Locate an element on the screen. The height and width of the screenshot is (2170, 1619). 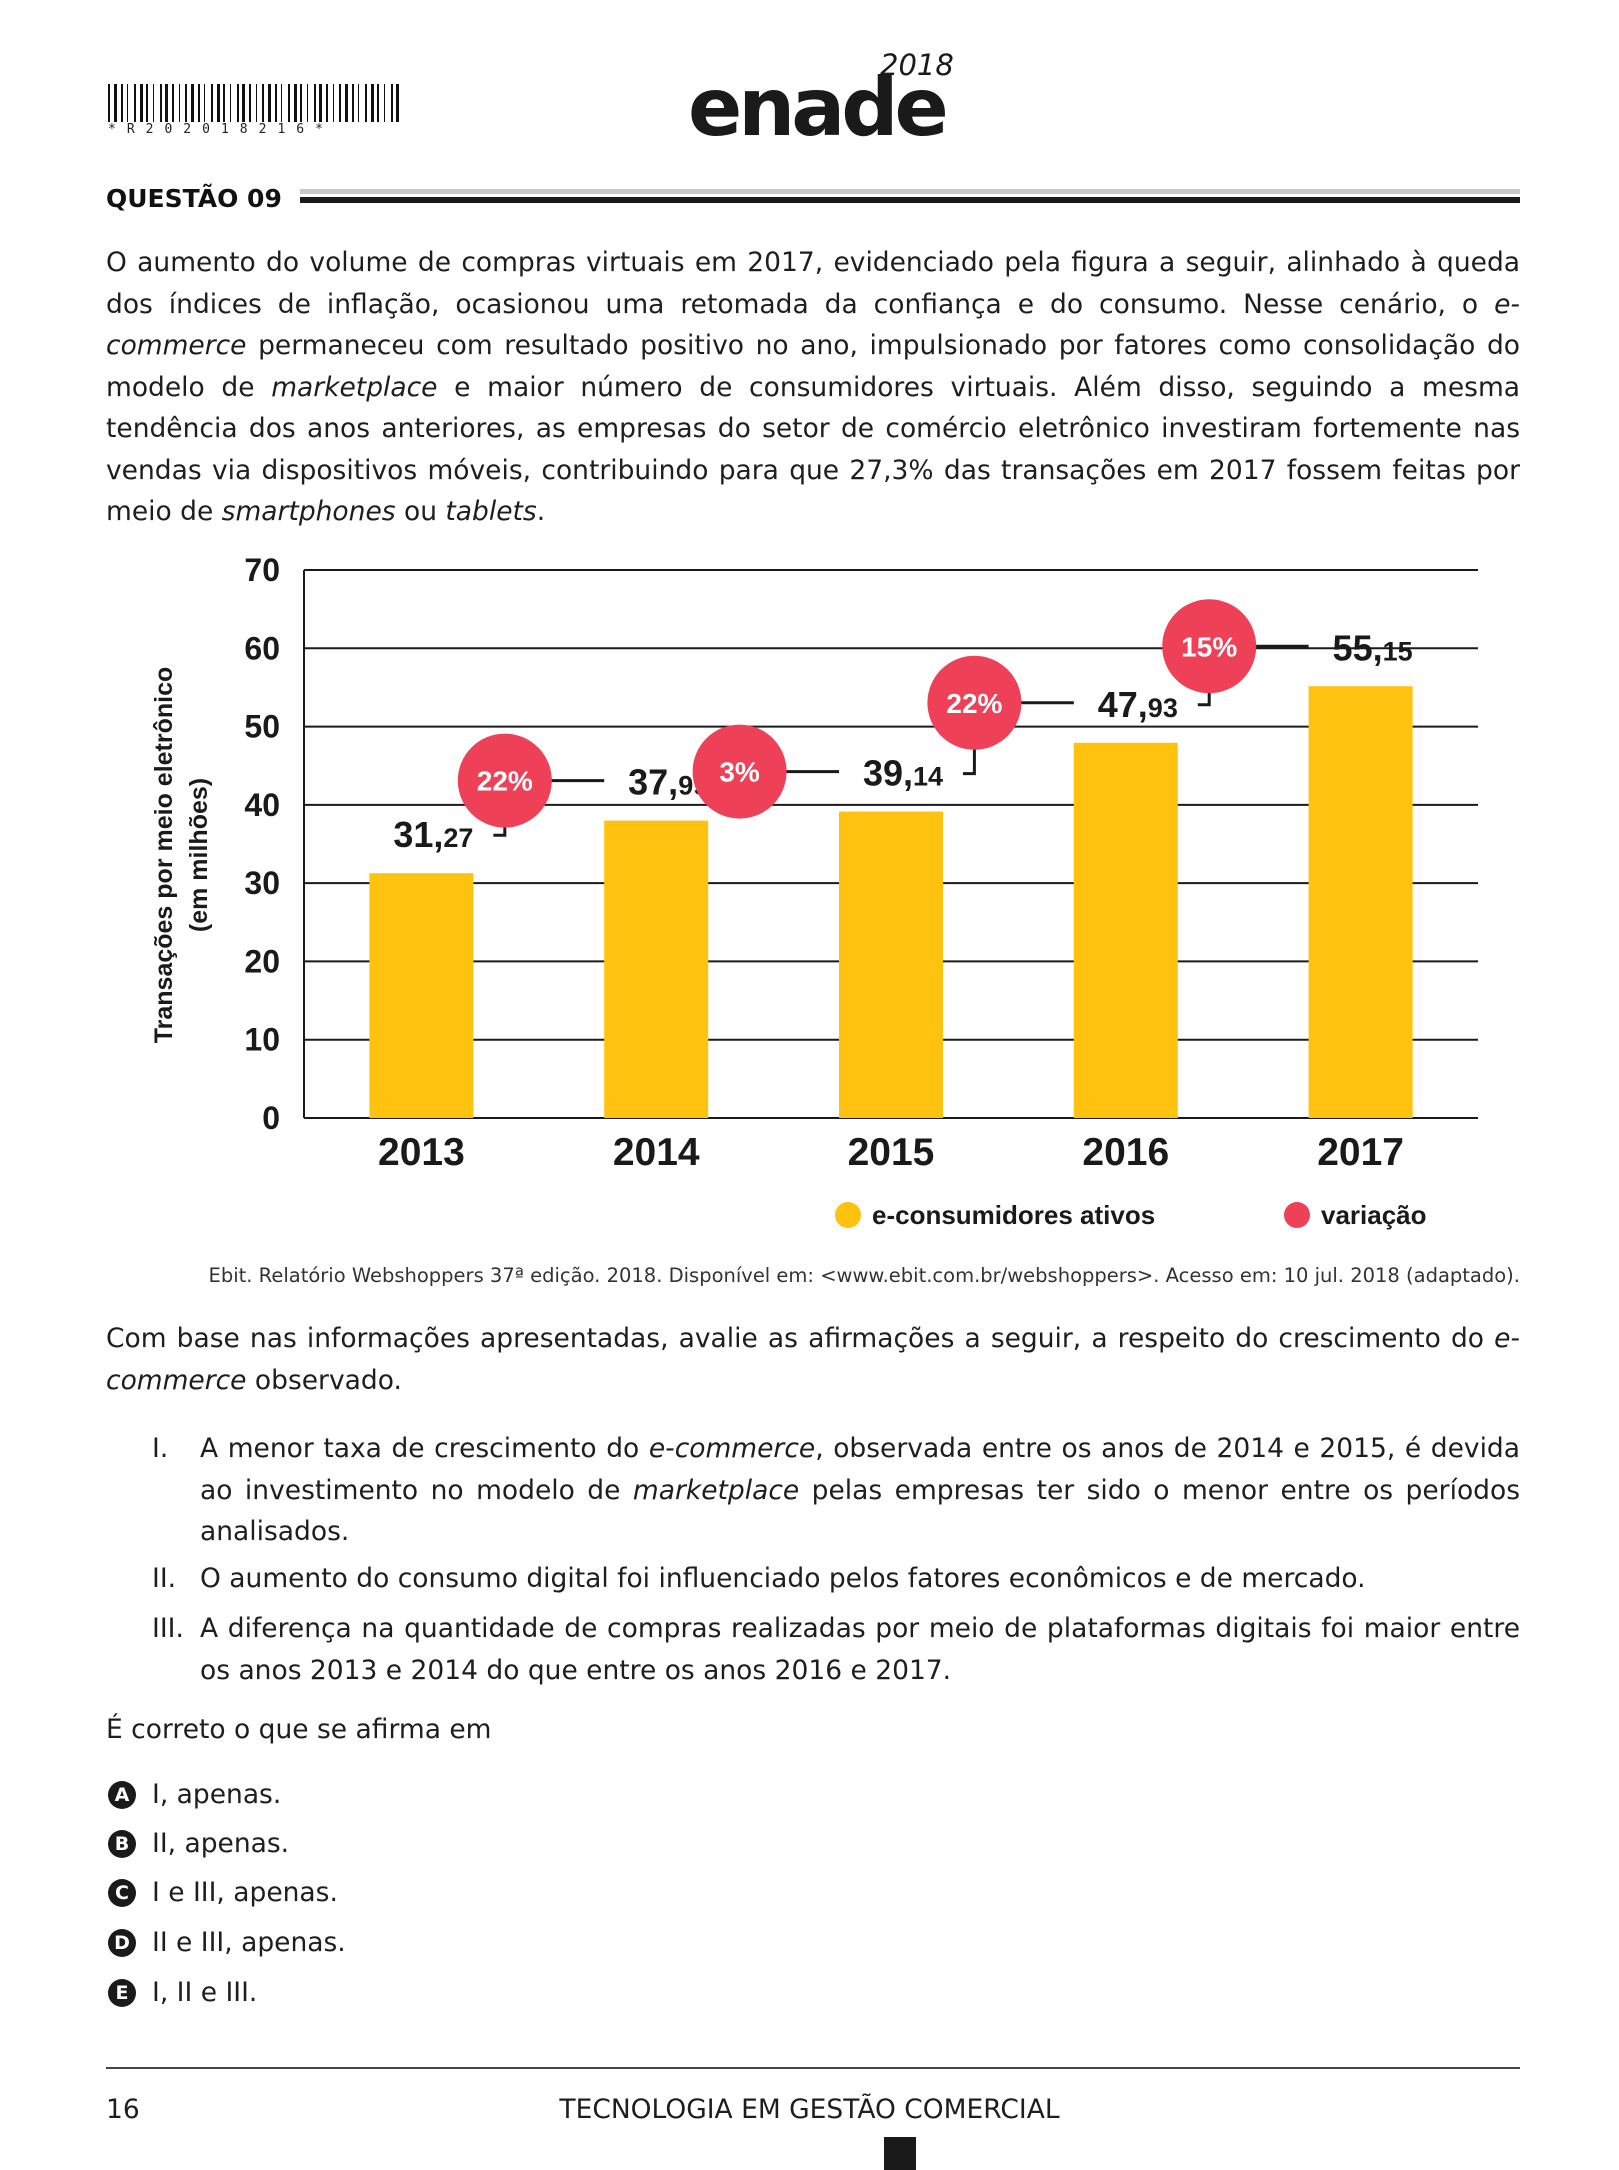
option-c-badge: C is located at coordinates (122, 1893).